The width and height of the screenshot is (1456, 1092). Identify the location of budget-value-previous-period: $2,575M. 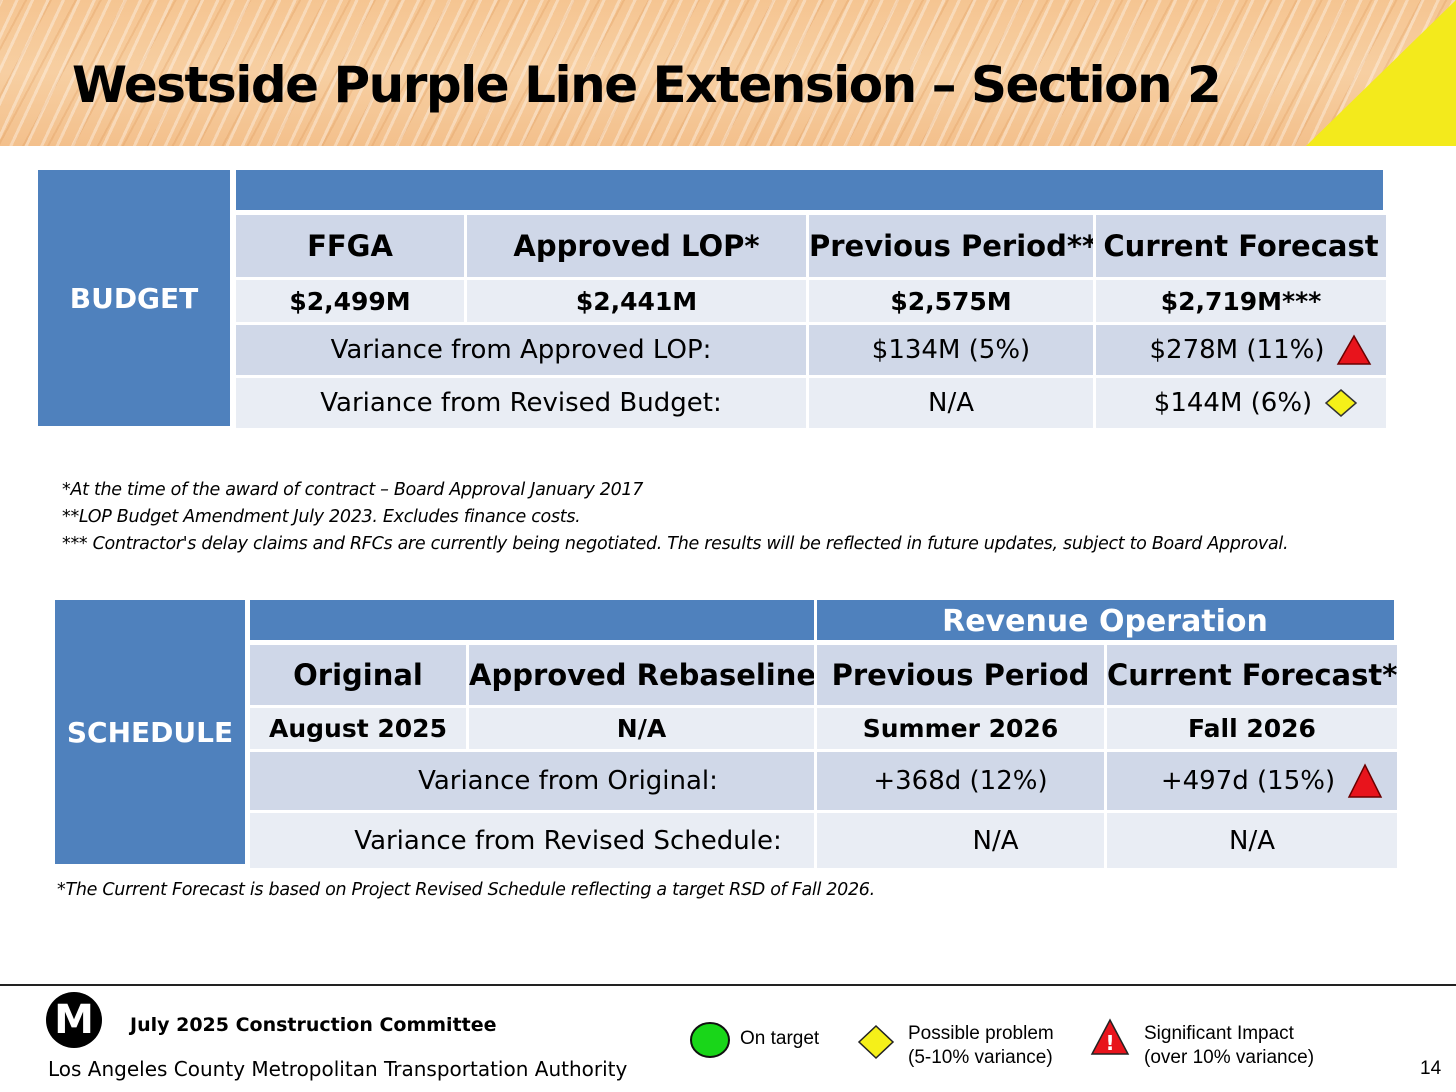
(951, 301).